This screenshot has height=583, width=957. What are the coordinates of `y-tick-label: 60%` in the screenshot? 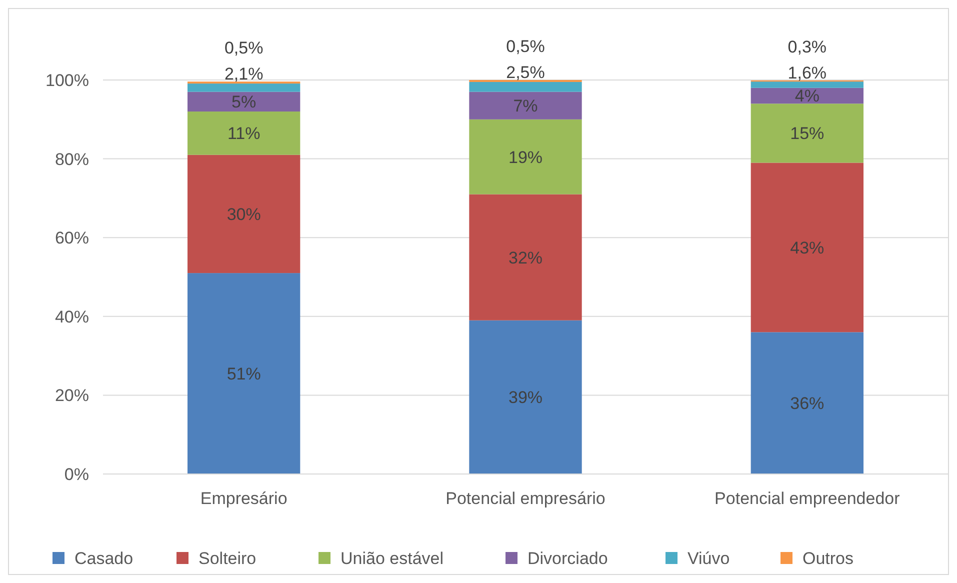 It's located at (71, 238).